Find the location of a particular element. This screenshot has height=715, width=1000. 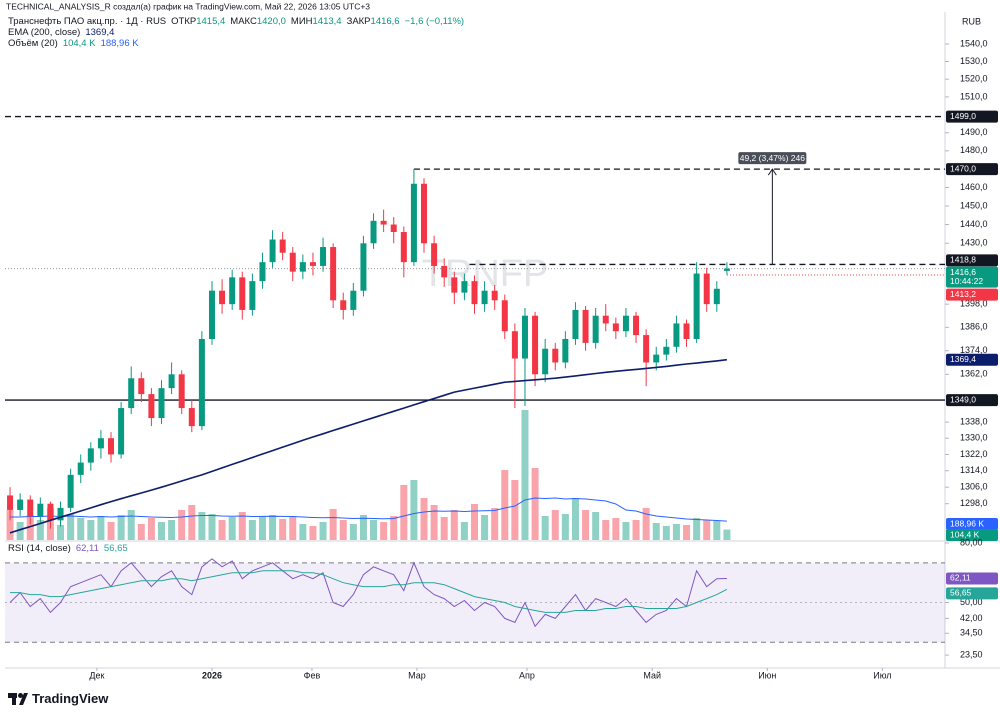

ohlc-label: МИН is located at coordinates (302, 21).